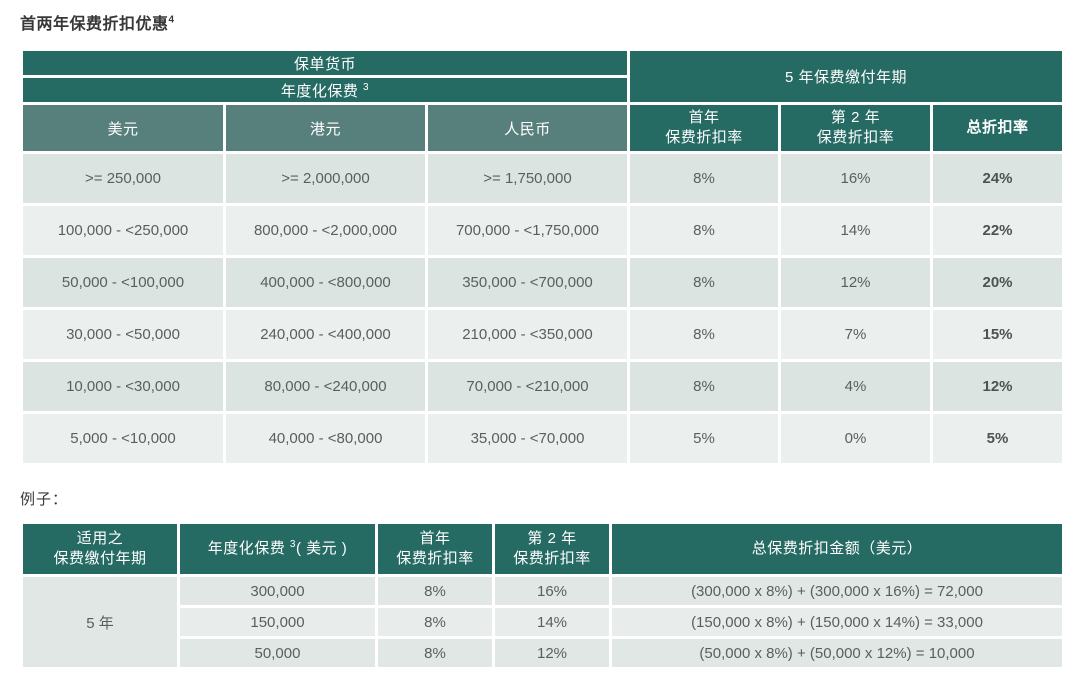 The height and width of the screenshot is (679, 1080). What do you see at coordinates (325, 334) in the screenshot?
I see `hkd-range: 240,000 - <400,000` at bounding box center [325, 334].